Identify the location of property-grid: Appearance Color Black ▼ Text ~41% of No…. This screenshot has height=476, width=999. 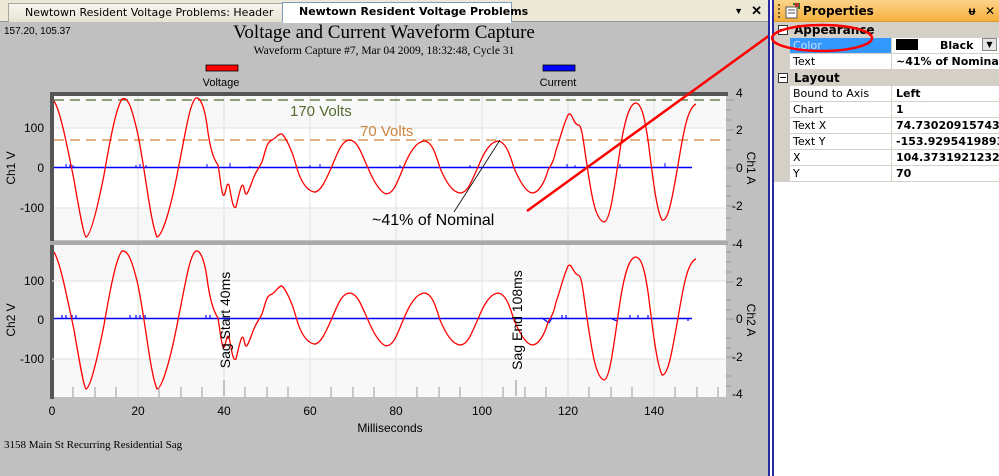
(886, 102).